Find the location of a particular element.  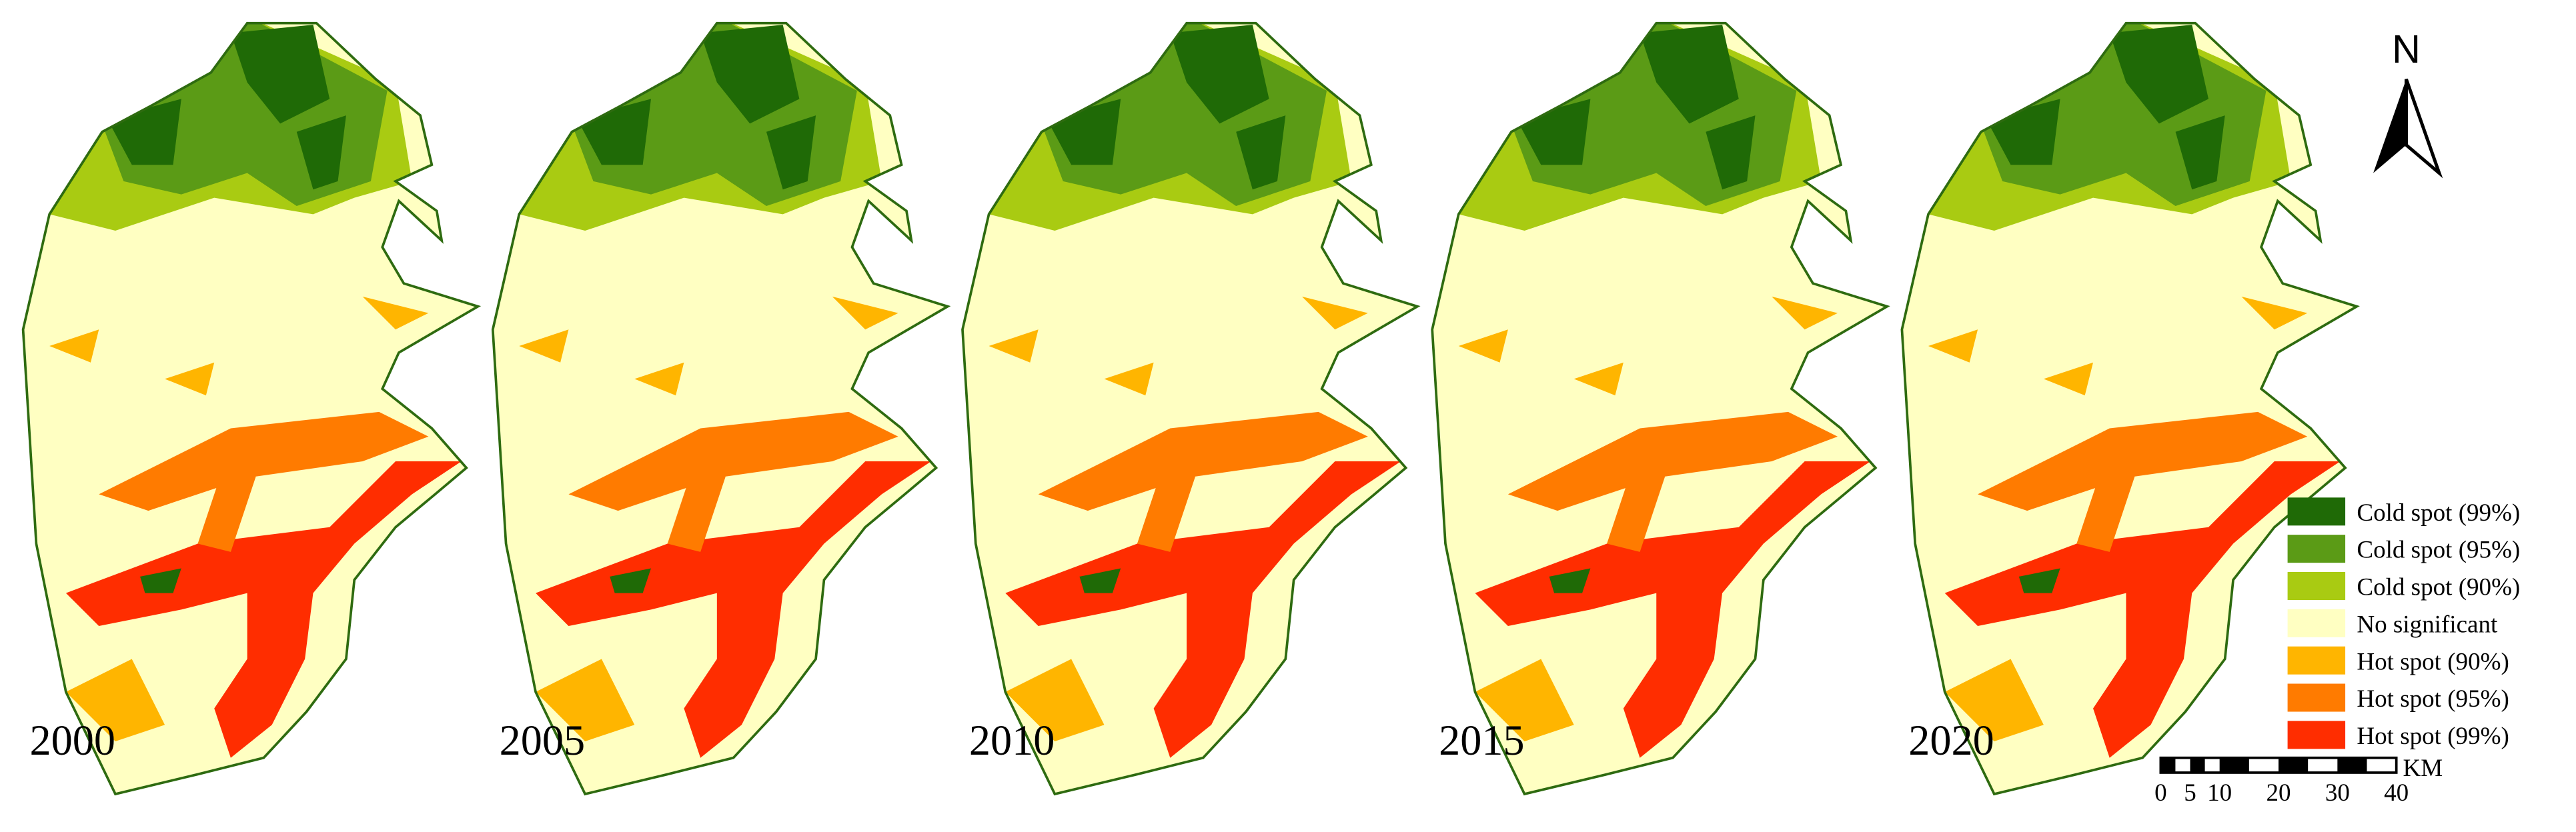

year-label: 2015 is located at coordinates (1482, 740).